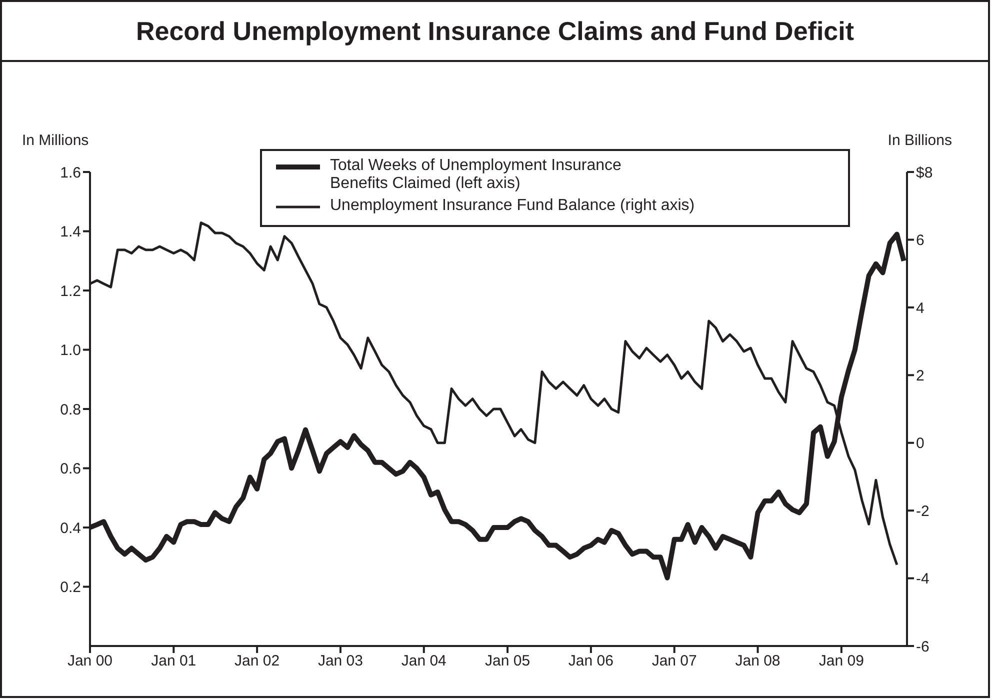  I want to click on x-tick-label: Jan 07, so click(674, 661).